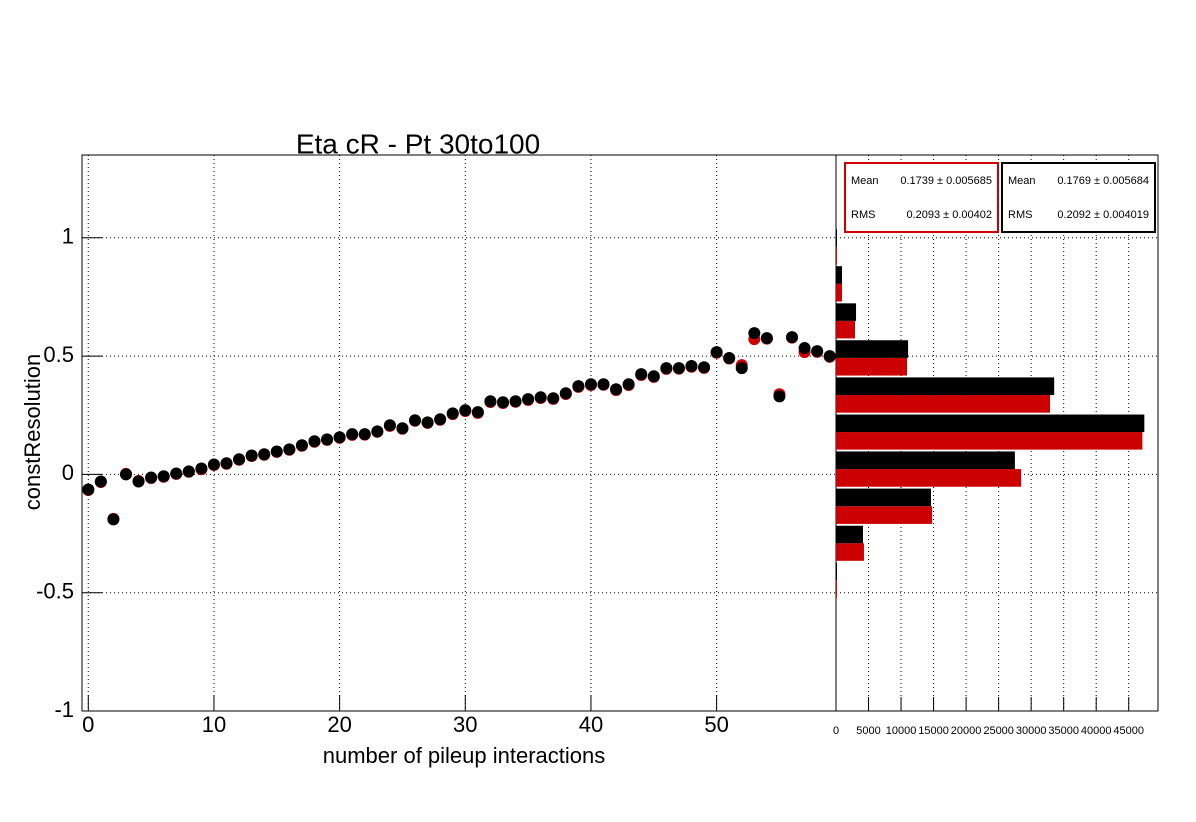 This screenshot has height=822, width=1196. I want to click on y-tick-label: -1, so click(64, 709).